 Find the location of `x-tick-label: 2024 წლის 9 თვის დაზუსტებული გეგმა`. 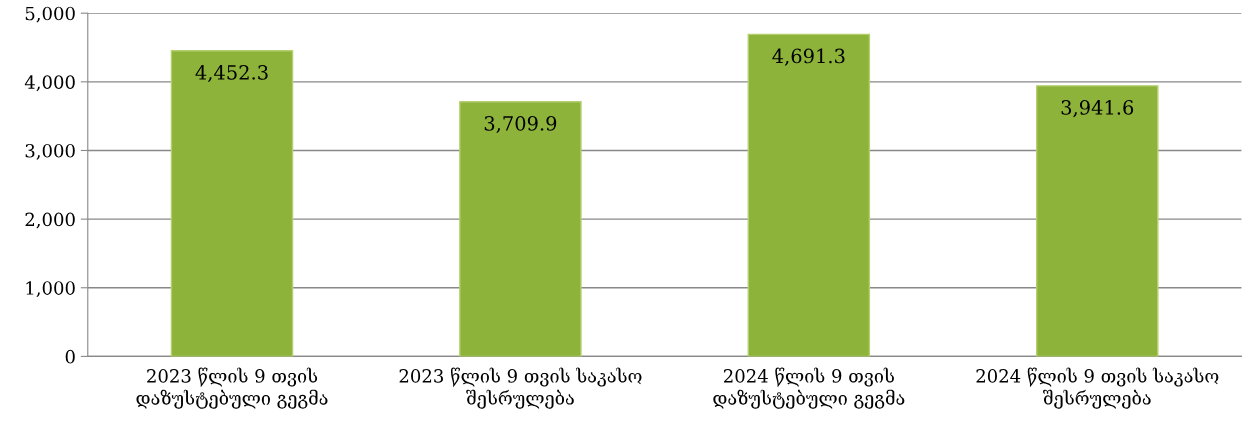

x-tick-label: 2024 წლის 9 თვის დაზუსტებული გეგმა is located at coordinates (809, 388).